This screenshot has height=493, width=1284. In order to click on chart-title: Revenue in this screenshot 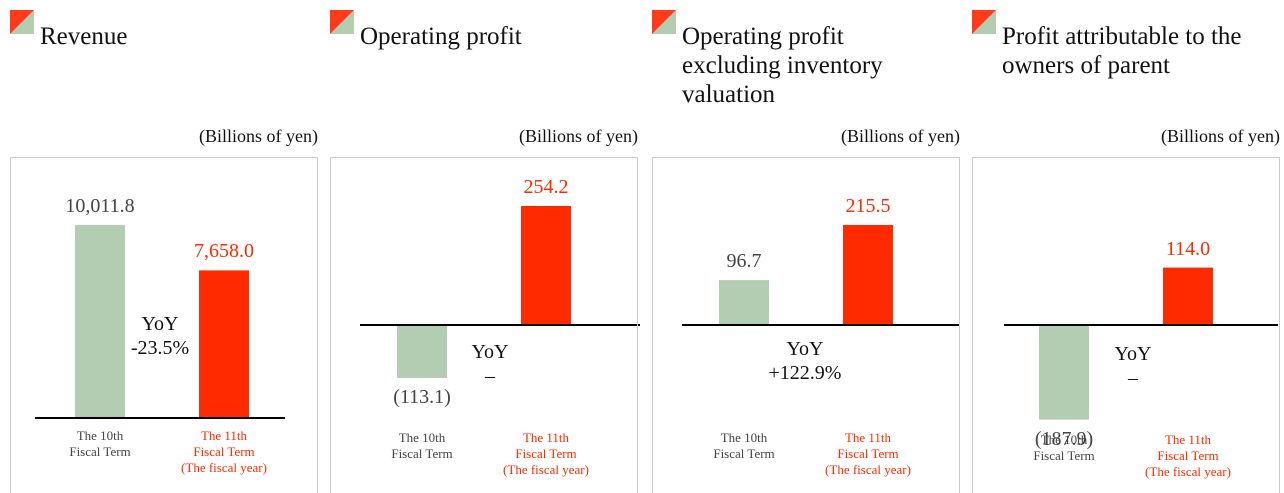, I will do `click(84, 36)`.